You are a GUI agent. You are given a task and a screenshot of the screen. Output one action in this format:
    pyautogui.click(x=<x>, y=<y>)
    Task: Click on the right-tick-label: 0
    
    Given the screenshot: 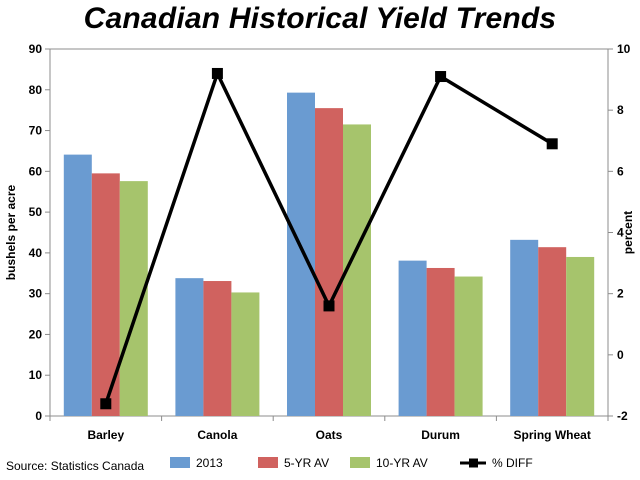 What is the action you would take?
    pyautogui.click(x=620, y=355)
    